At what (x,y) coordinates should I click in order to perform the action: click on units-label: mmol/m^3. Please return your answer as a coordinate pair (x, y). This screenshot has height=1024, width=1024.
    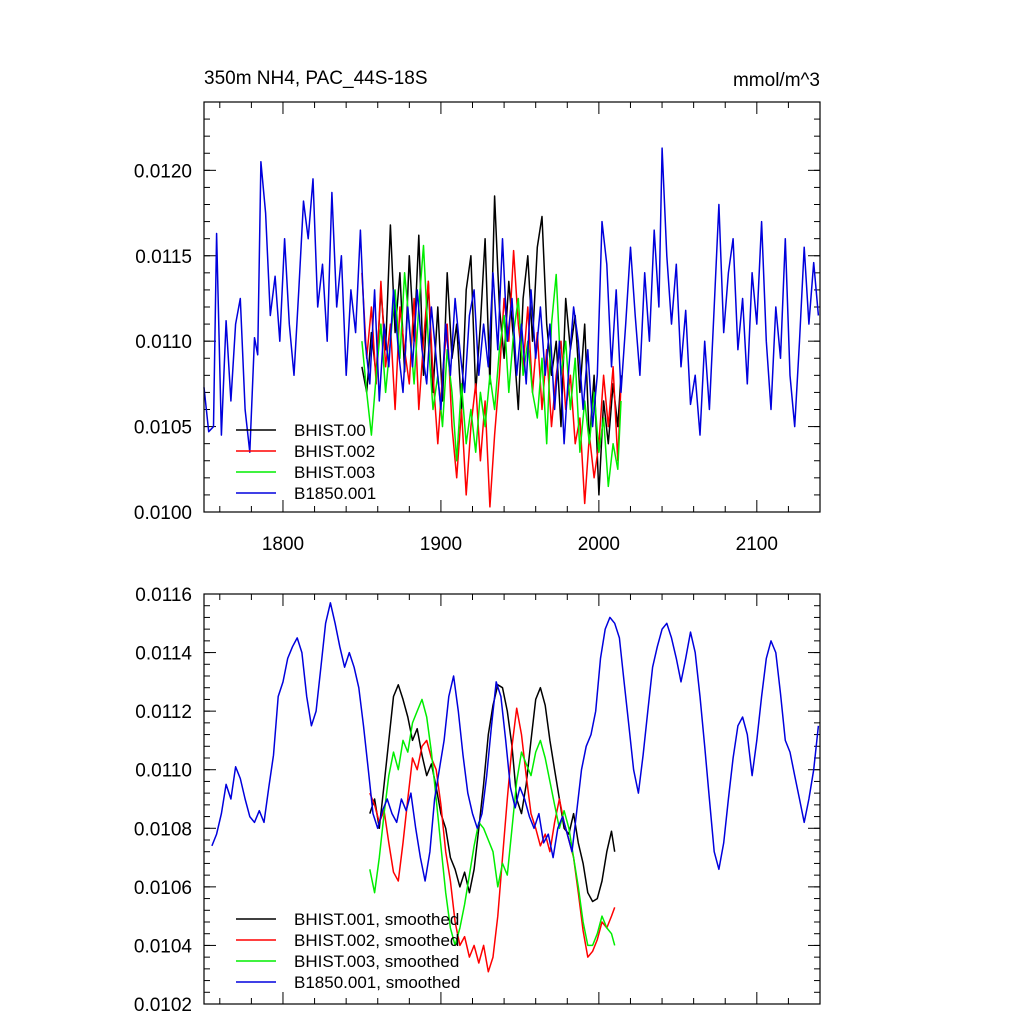
    Looking at the image, I should click on (776, 80).